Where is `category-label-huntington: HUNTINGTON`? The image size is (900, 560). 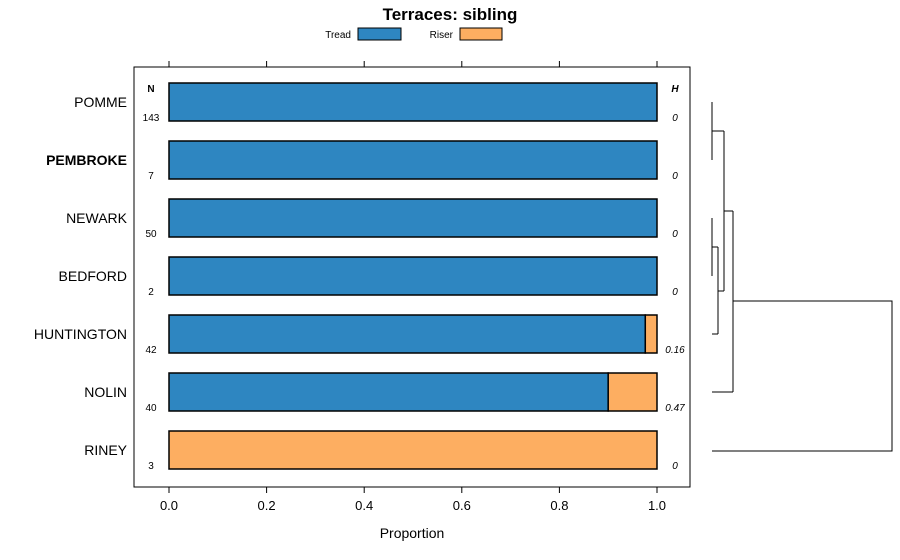
category-label-huntington: HUNTINGTON is located at coordinates (80, 334).